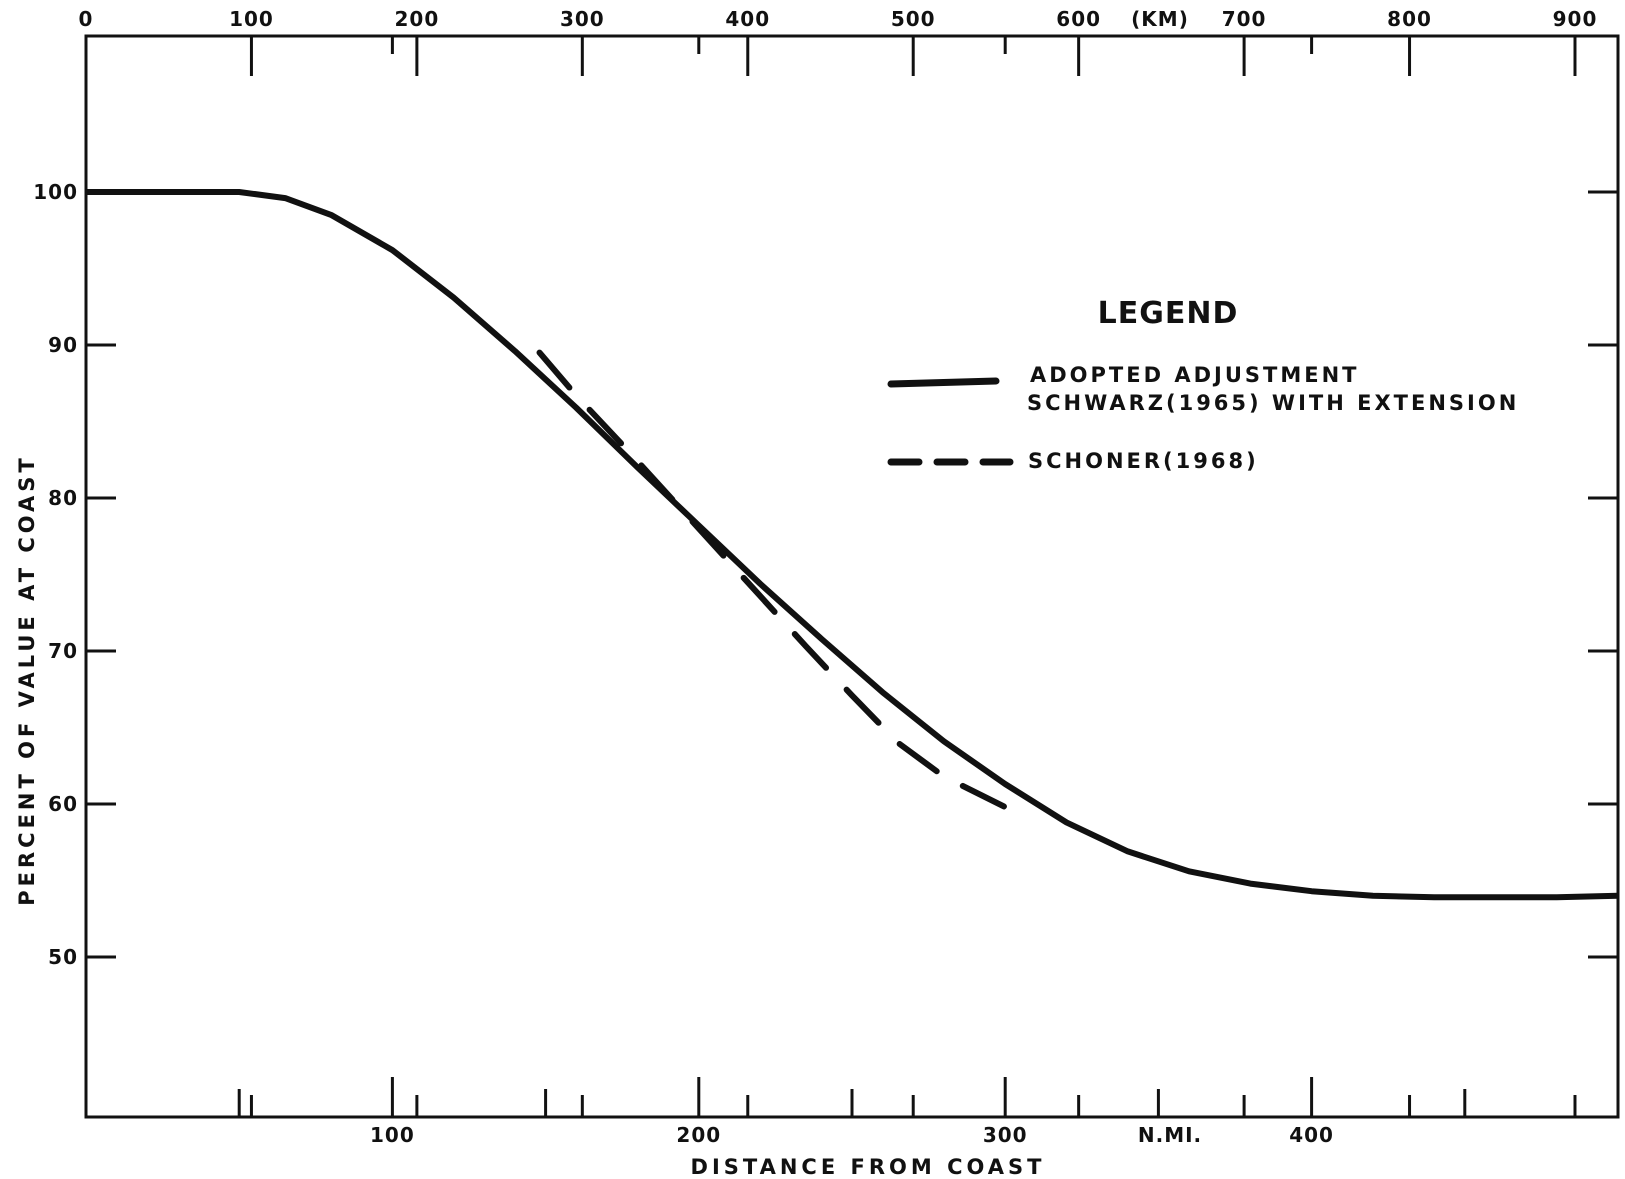  What do you see at coordinates (1170, 1135) in the screenshot?
I see `x-unit-label: N.MI.` at bounding box center [1170, 1135].